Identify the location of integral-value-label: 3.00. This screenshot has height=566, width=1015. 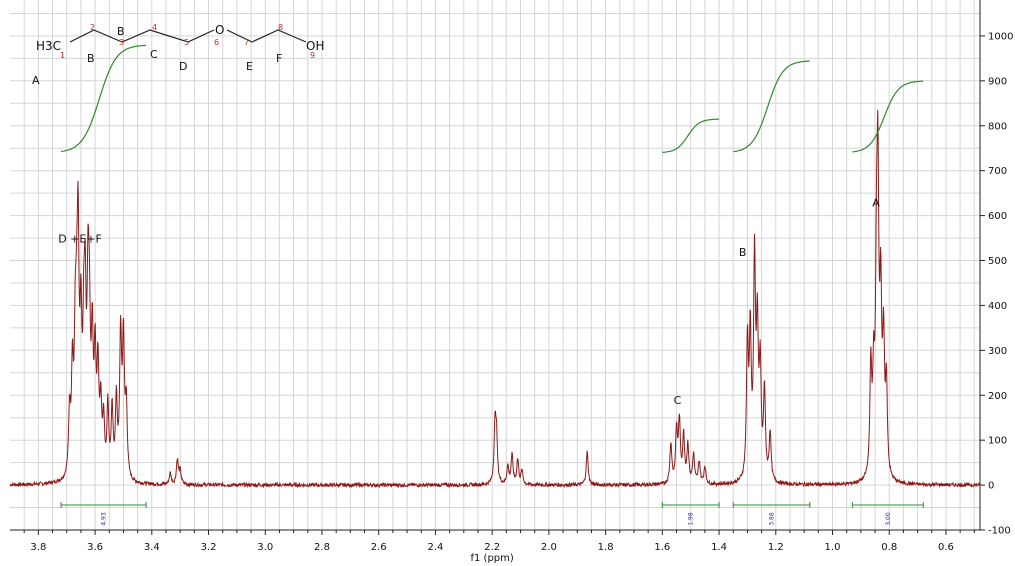
(888, 519).